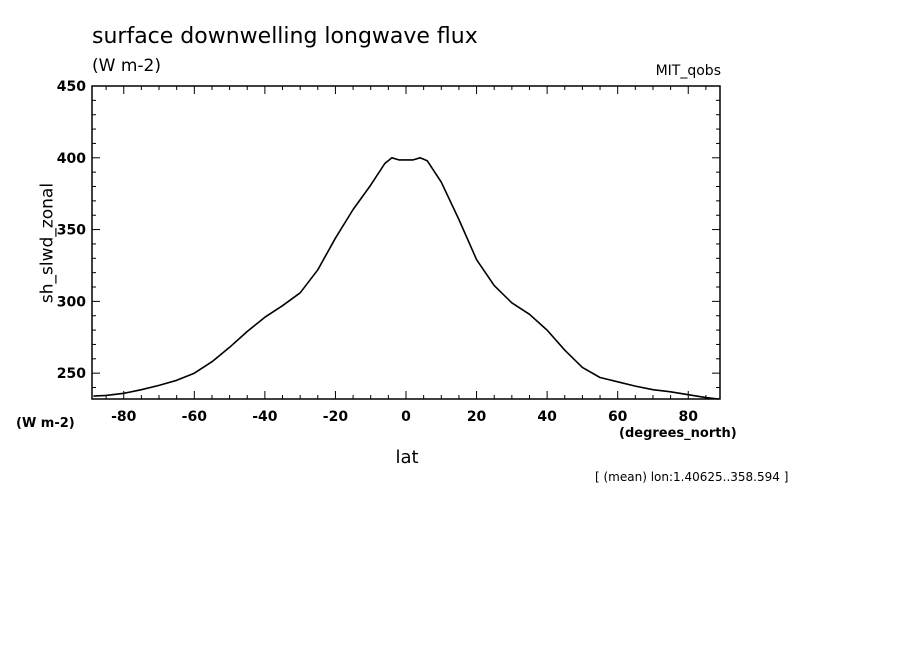 The height and width of the screenshot is (654, 904). I want to click on x-tick-label: 60, so click(618, 417).